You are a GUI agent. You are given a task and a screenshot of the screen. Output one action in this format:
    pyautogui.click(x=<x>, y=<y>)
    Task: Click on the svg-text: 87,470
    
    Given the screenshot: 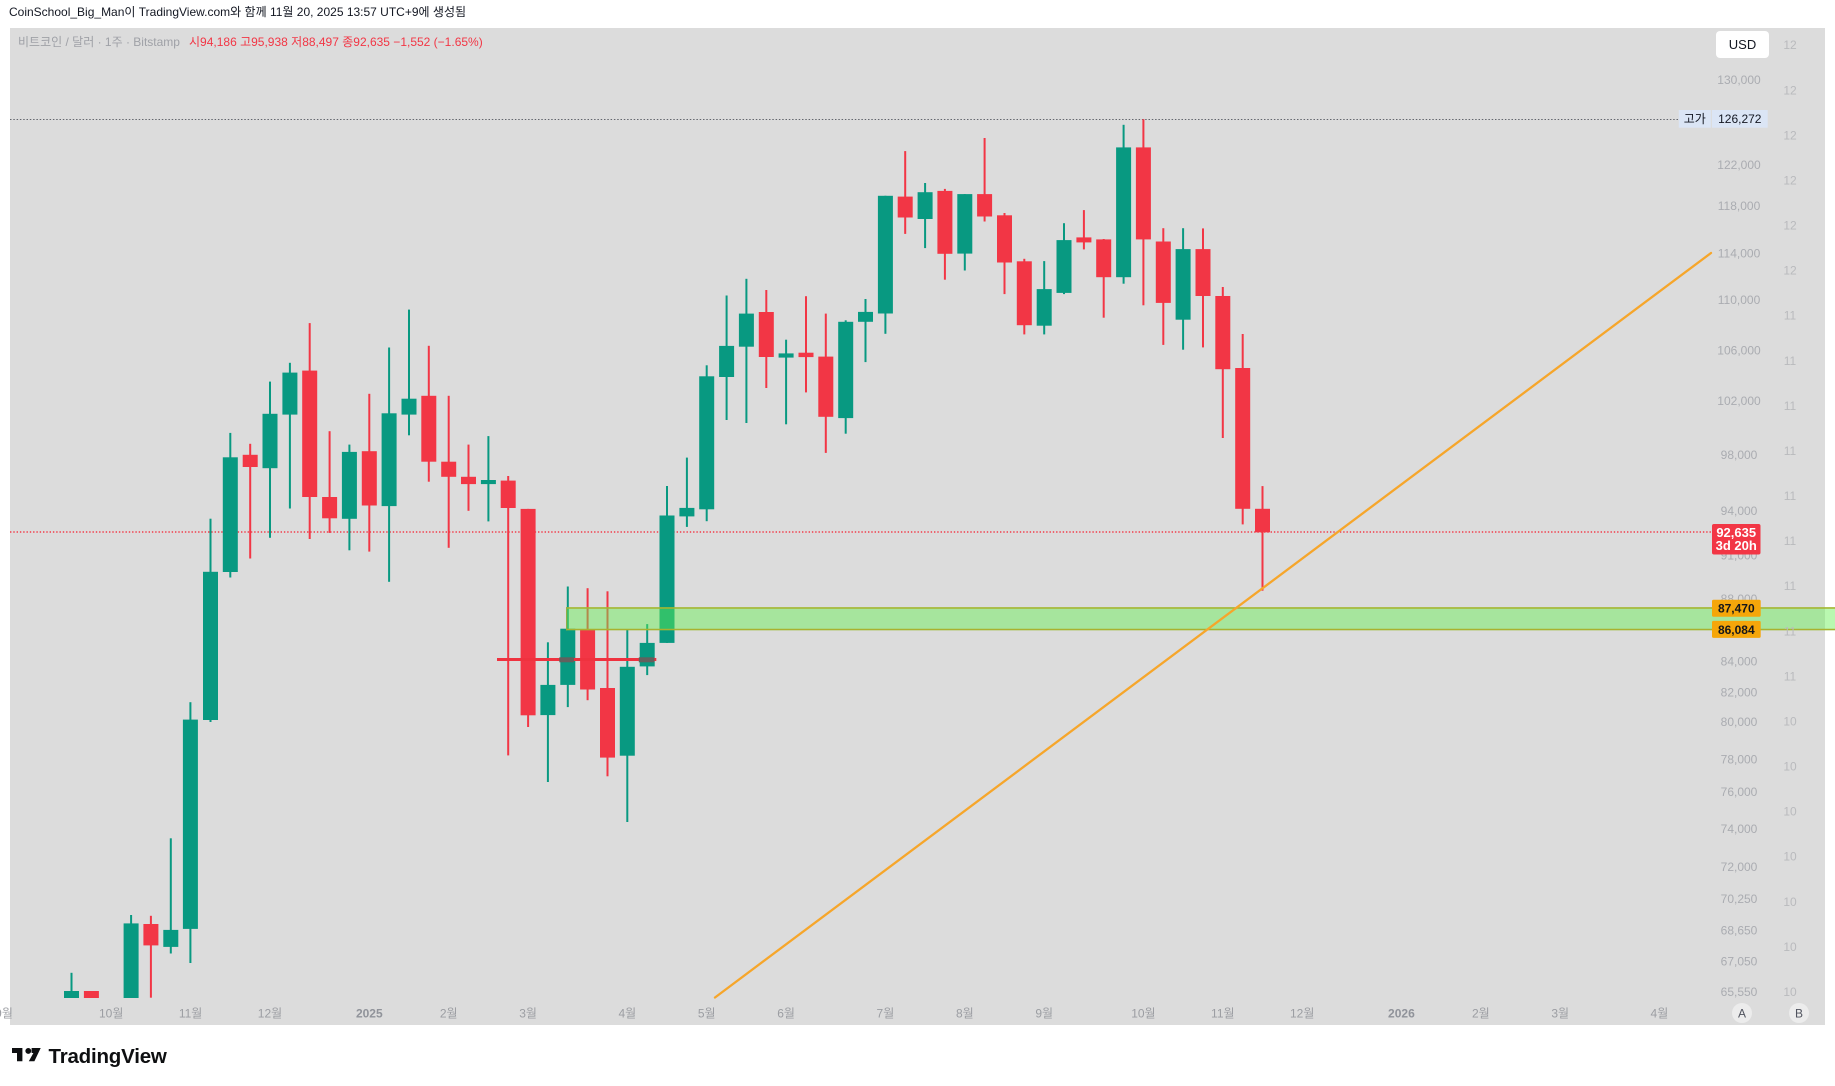 What is the action you would take?
    pyautogui.click(x=1736, y=609)
    